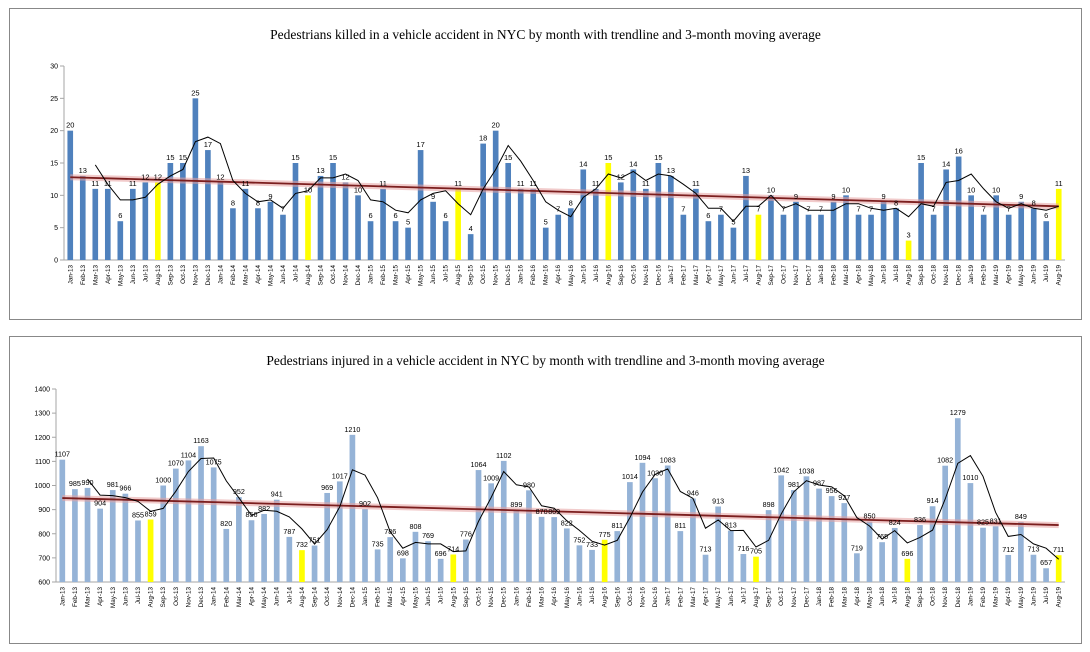 This screenshot has width=1090, height=652. What do you see at coordinates (95, 275) in the screenshot?
I see `killed-x-tick-label: Mar-13` at bounding box center [95, 275].